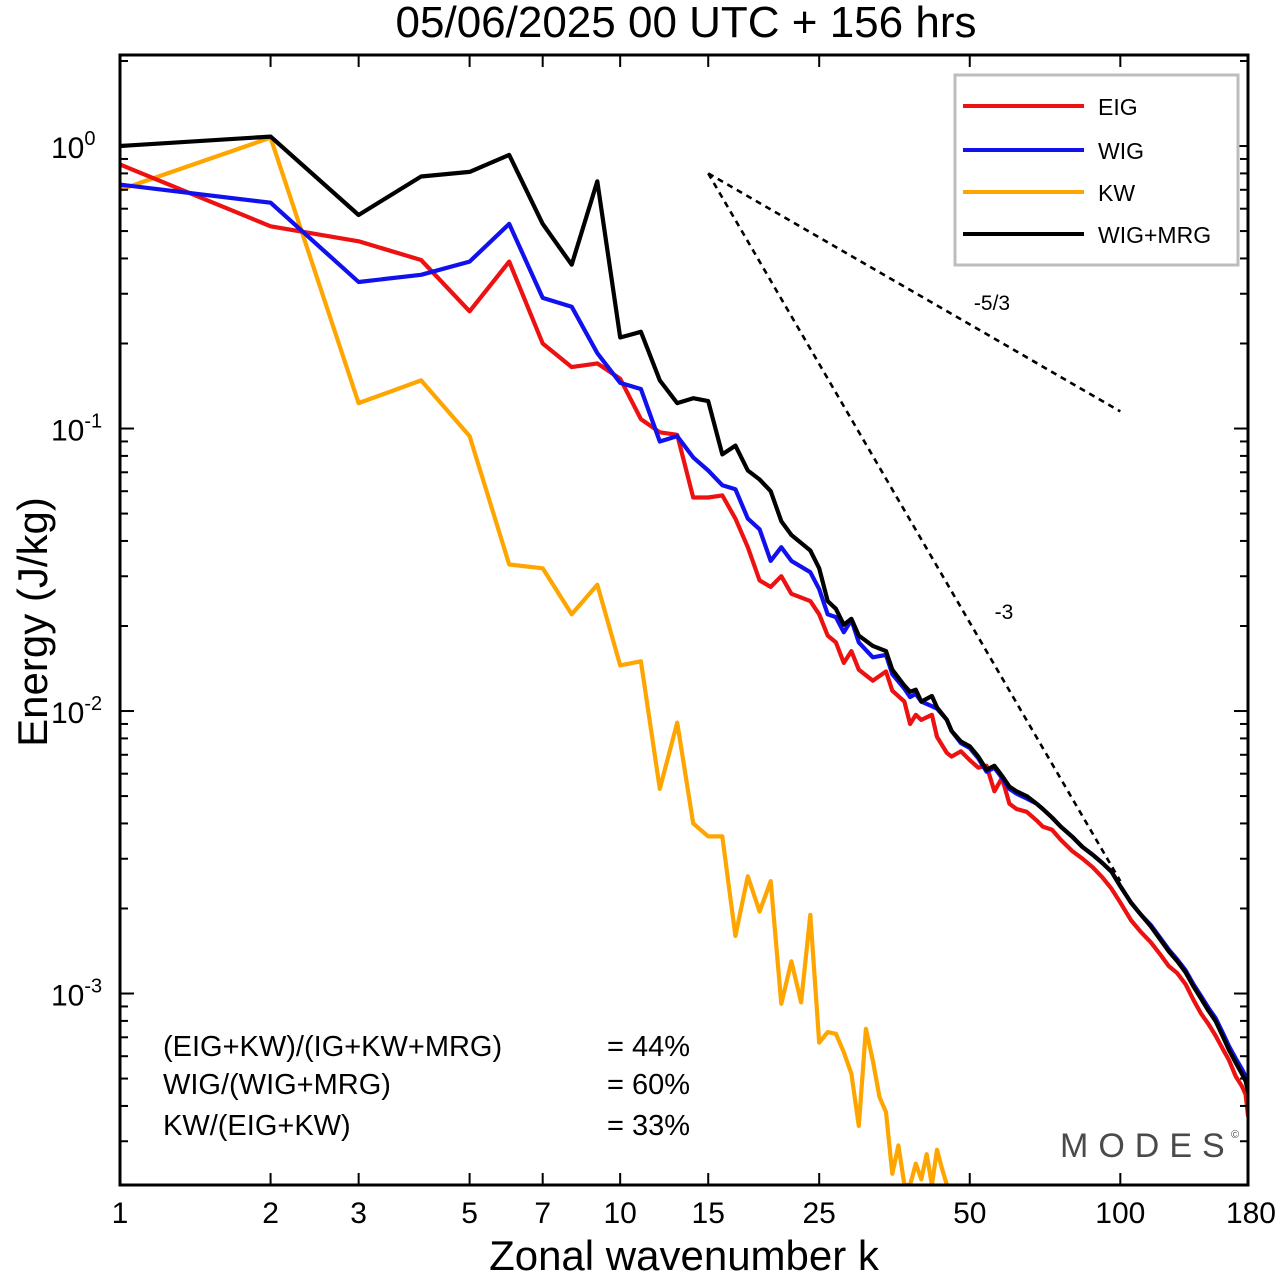 The height and width of the screenshot is (1281, 1280). I want to click on legend: EIG WIG KW WIG+MRG, so click(1096, 170).